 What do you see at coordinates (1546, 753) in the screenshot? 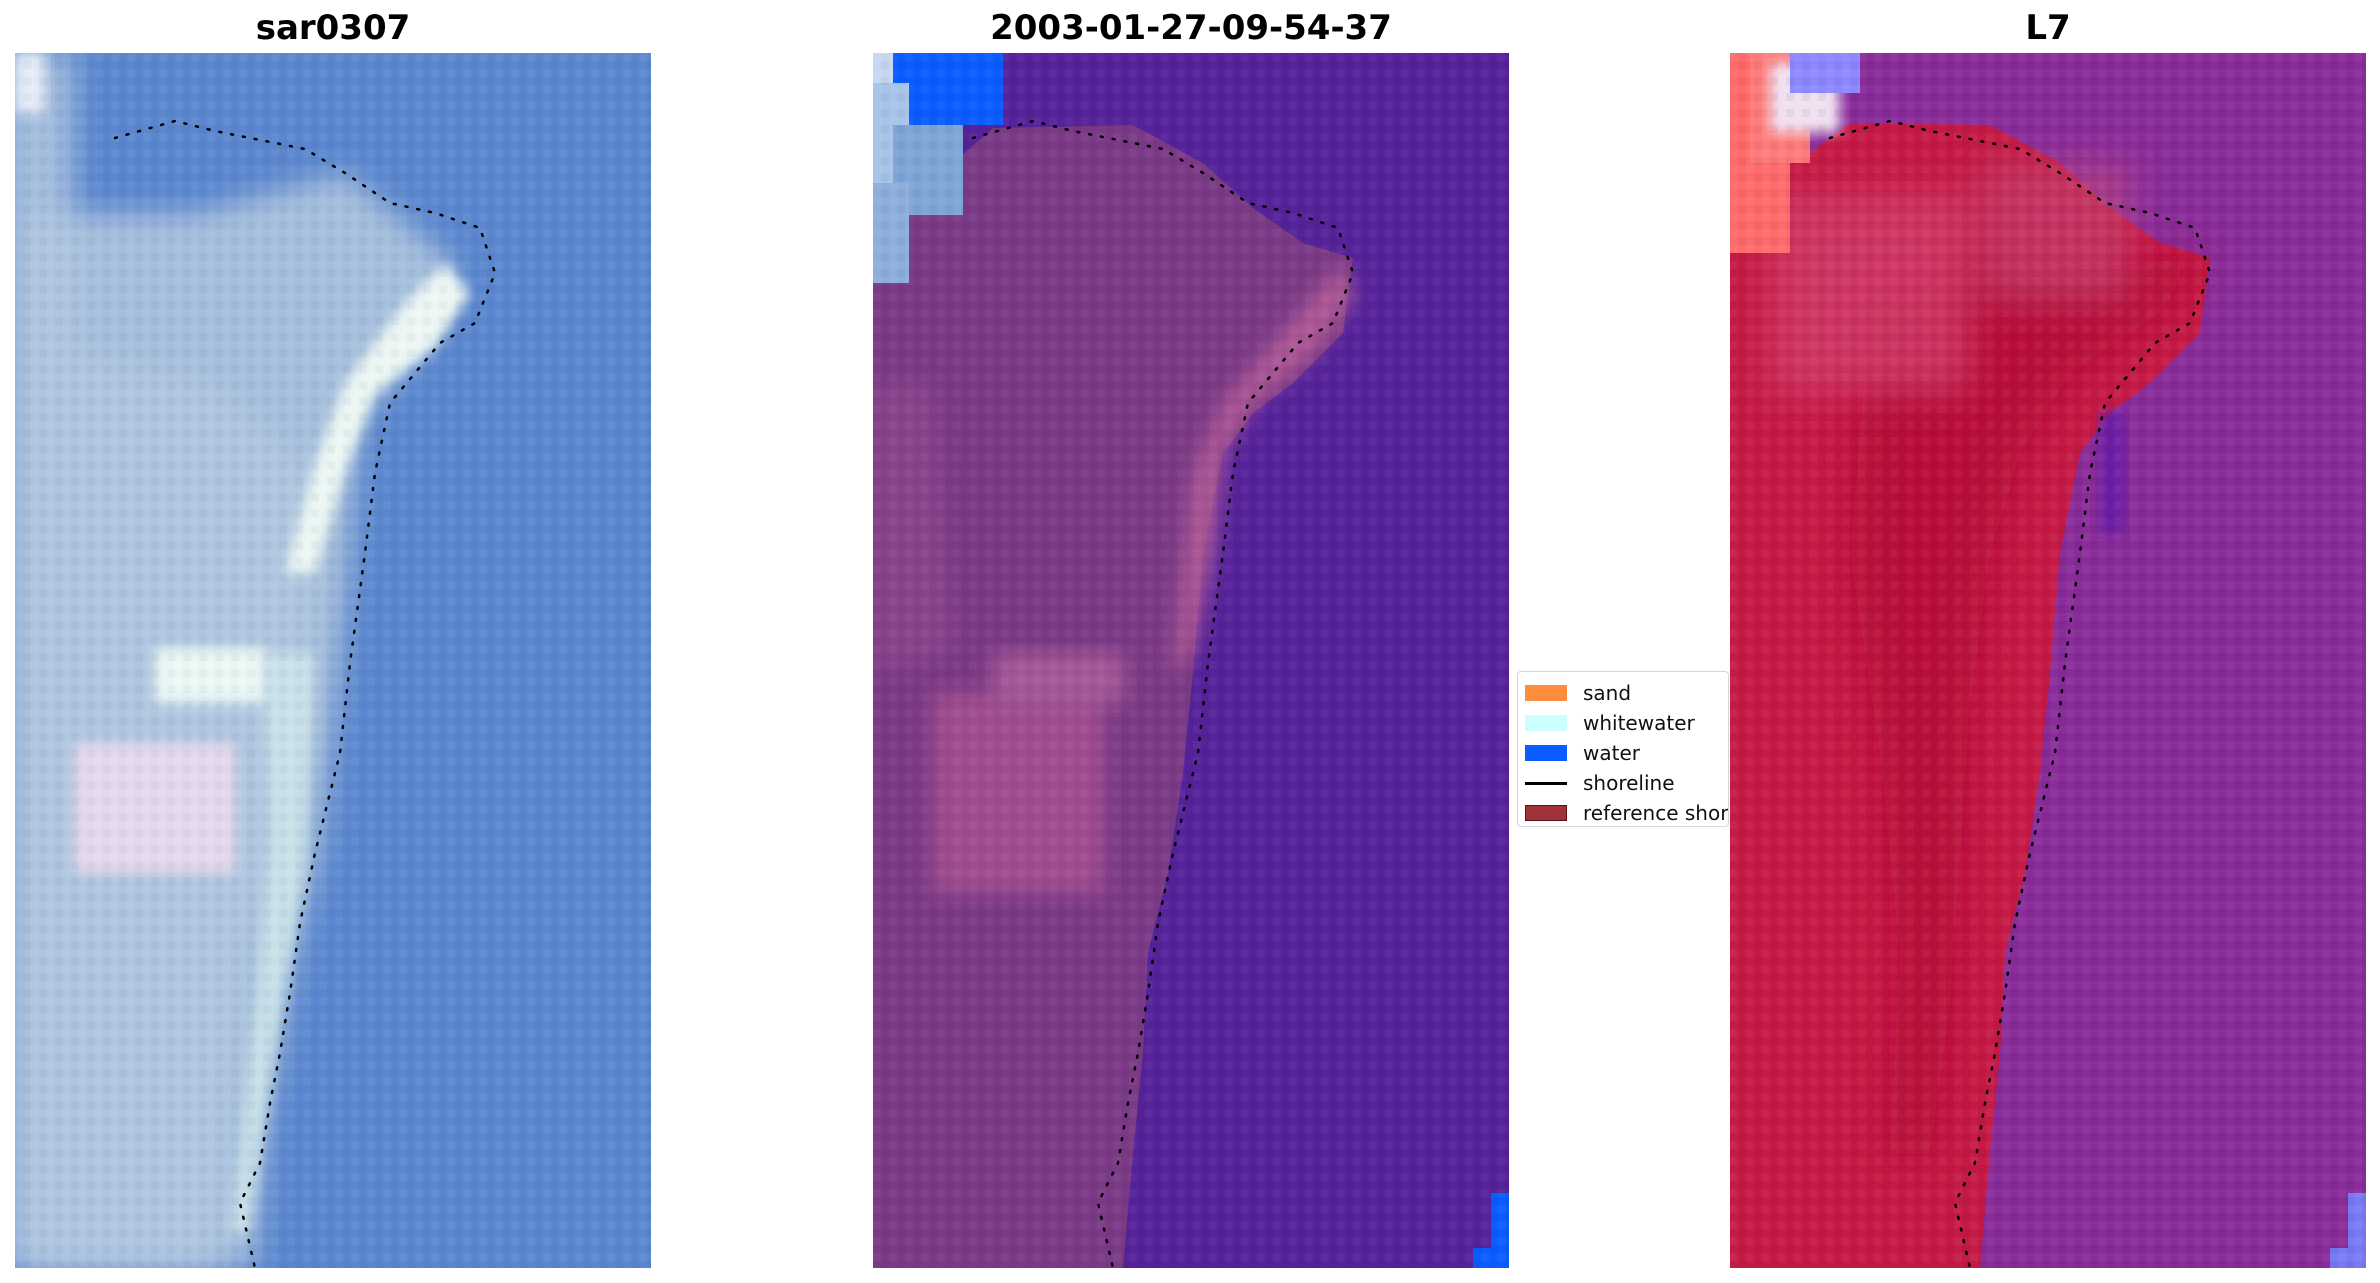
I see `water-swatch` at bounding box center [1546, 753].